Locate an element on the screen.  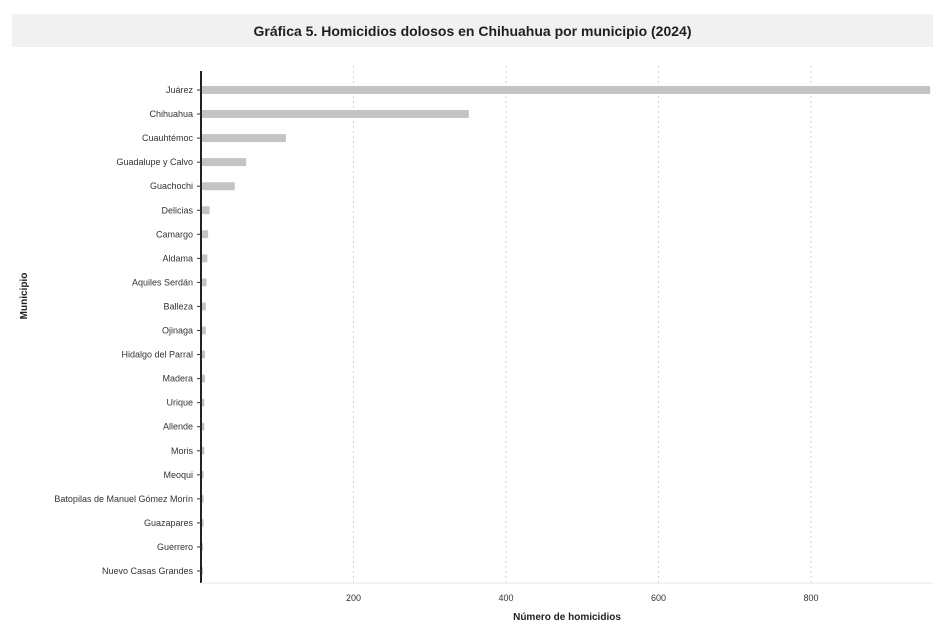
y-category-label: Madera is located at coordinates (177, 379).